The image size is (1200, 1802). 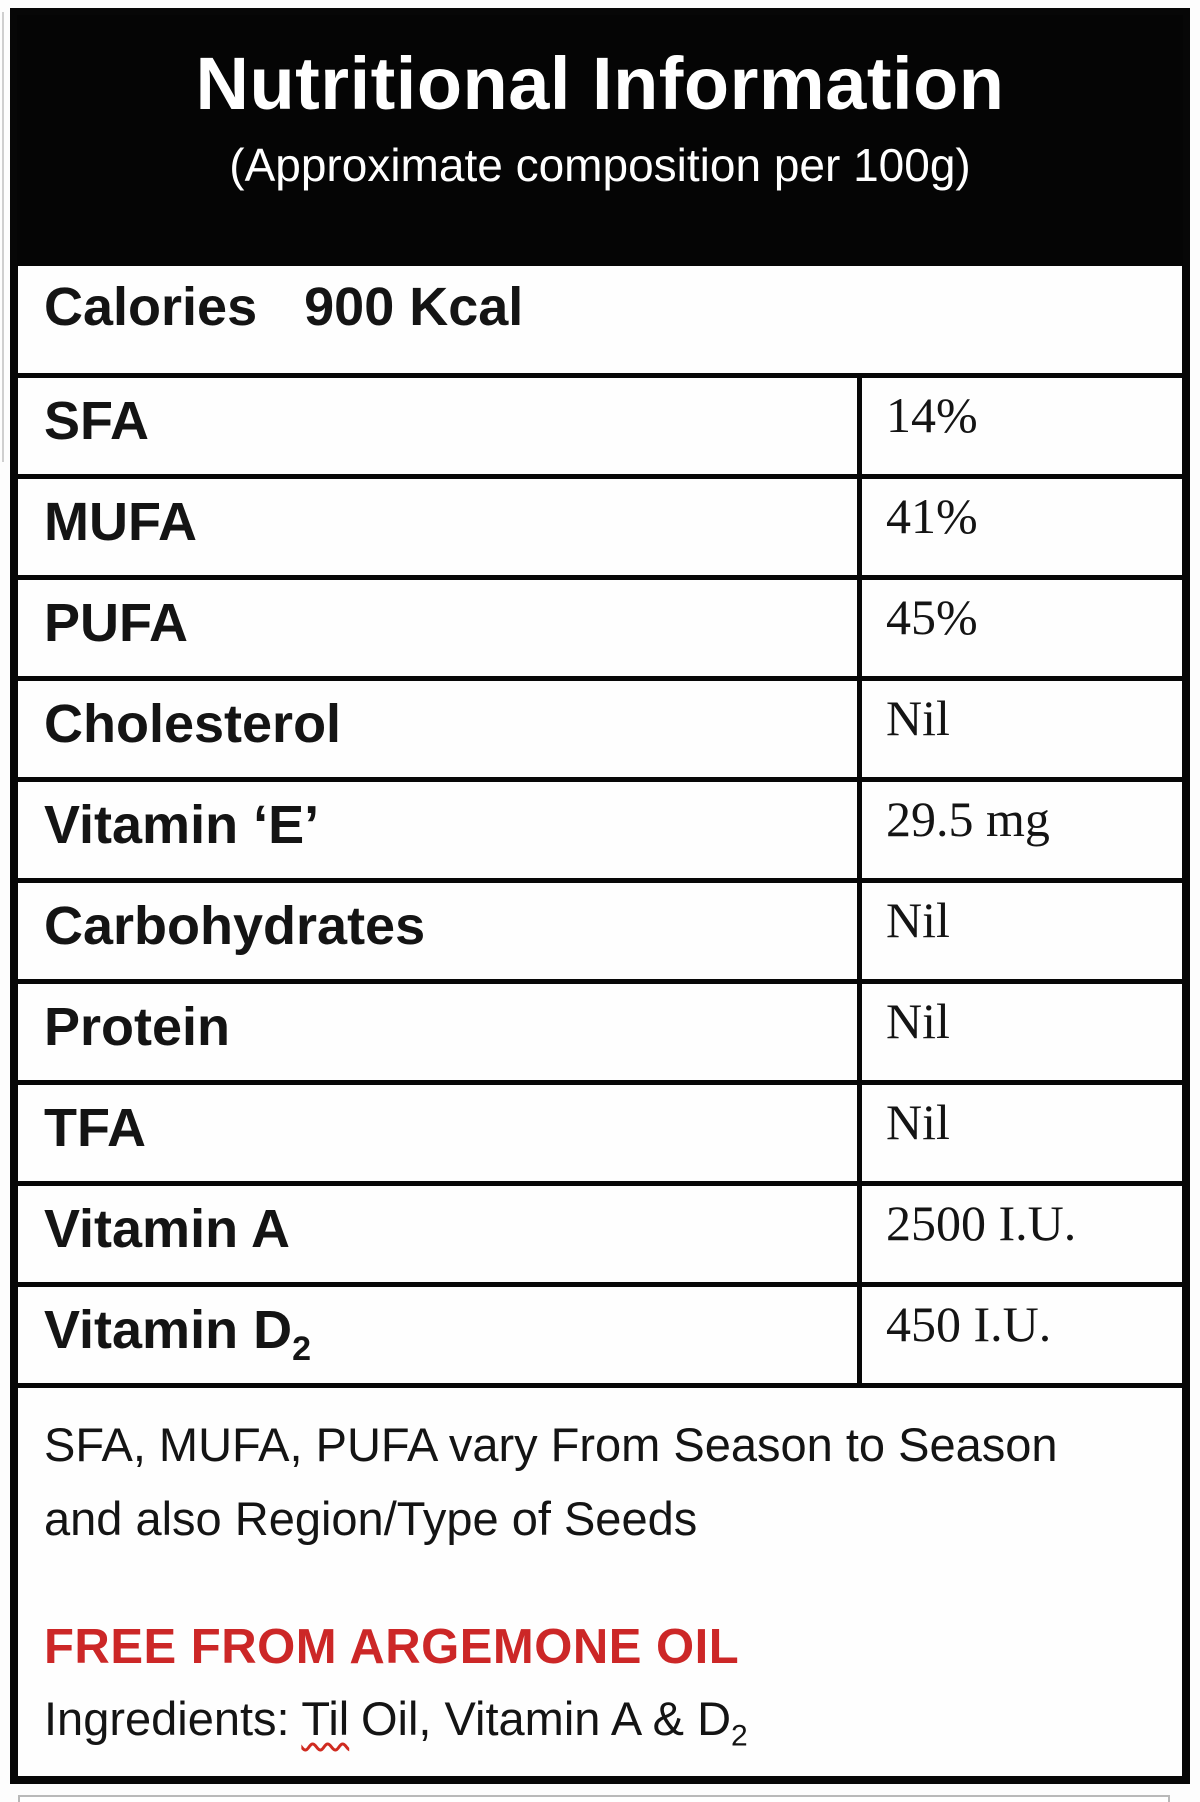 What do you see at coordinates (3, 237) in the screenshot?
I see `scan-edge-artifact` at bounding box center [3, 237].